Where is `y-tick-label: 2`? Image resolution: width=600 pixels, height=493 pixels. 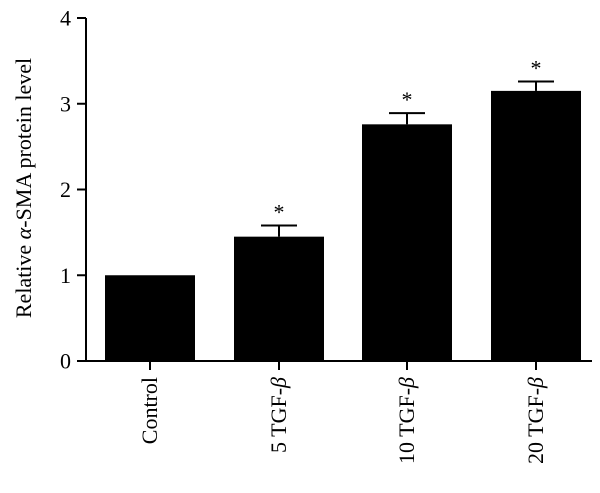 y-tick-label: 2 is located at coordinates (65, 189).